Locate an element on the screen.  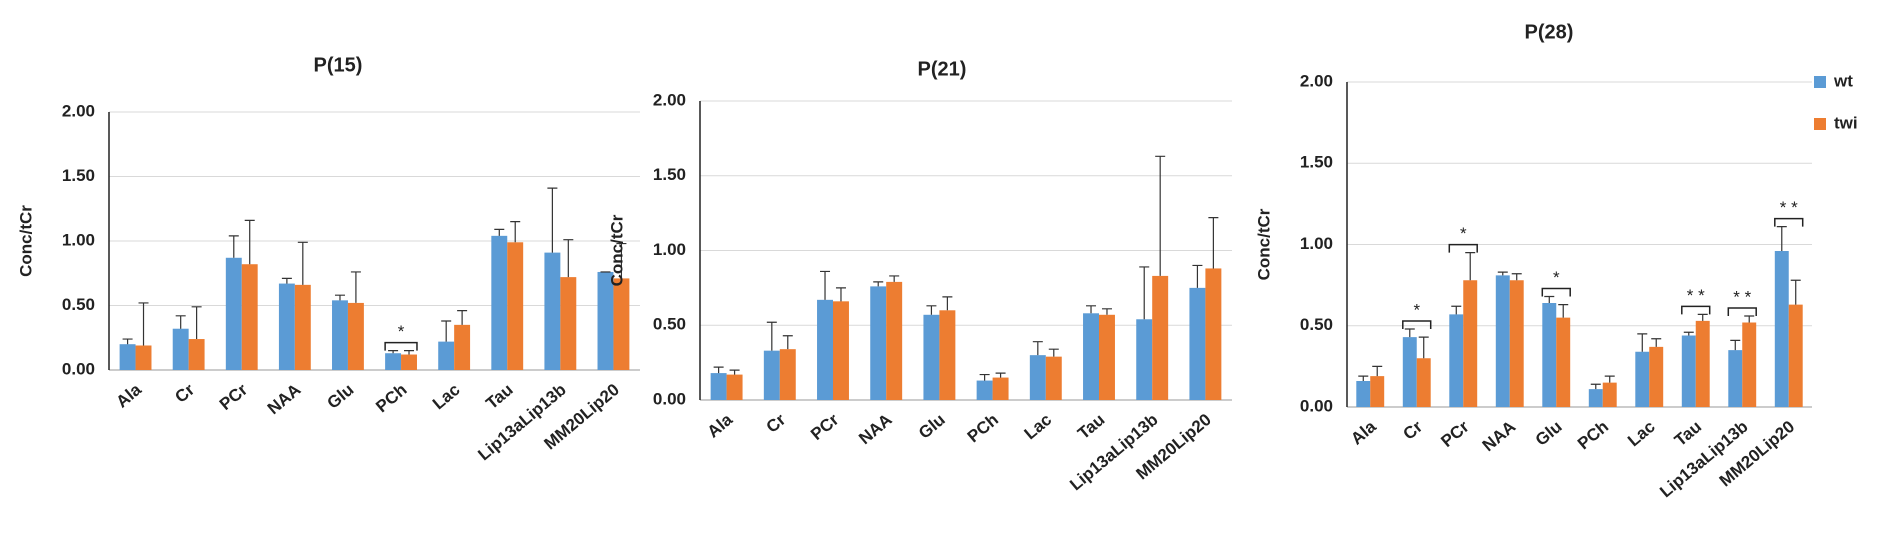
x-tick-label: PCh is located at coordinates (391, 398).